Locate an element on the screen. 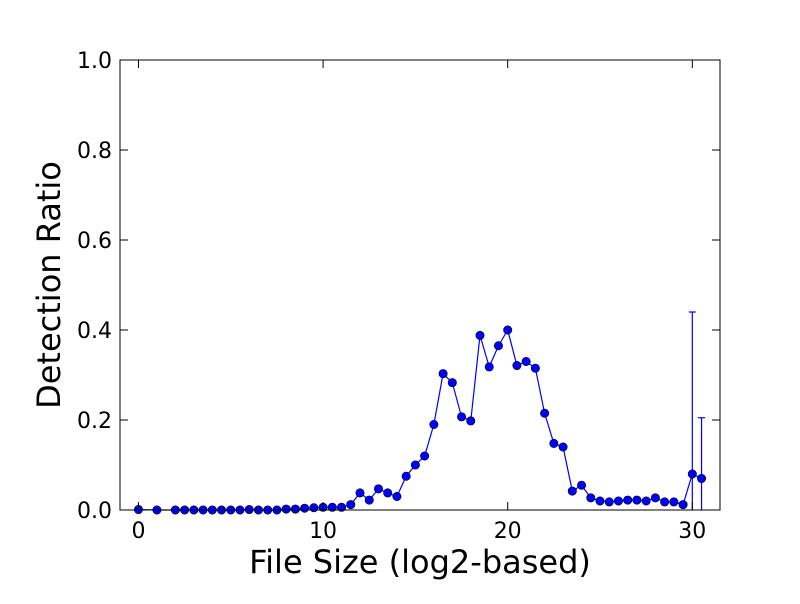  x-tick-label: 30 is located at coordinates (692, 531).